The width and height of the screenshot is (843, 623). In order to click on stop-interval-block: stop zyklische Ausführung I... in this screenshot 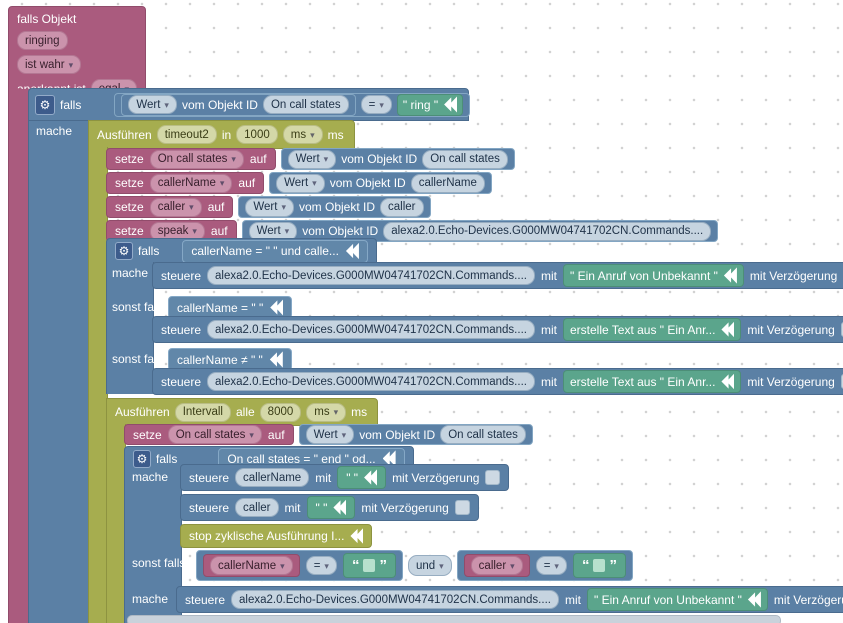, I will do `click(276, 536)`.